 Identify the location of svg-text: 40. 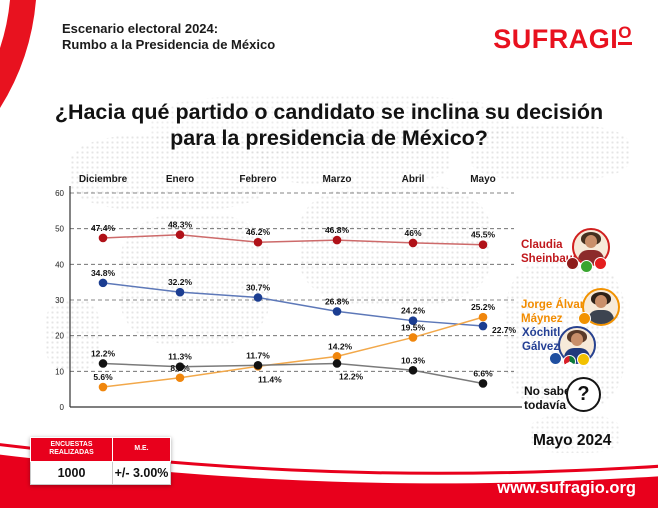
(59, 264).